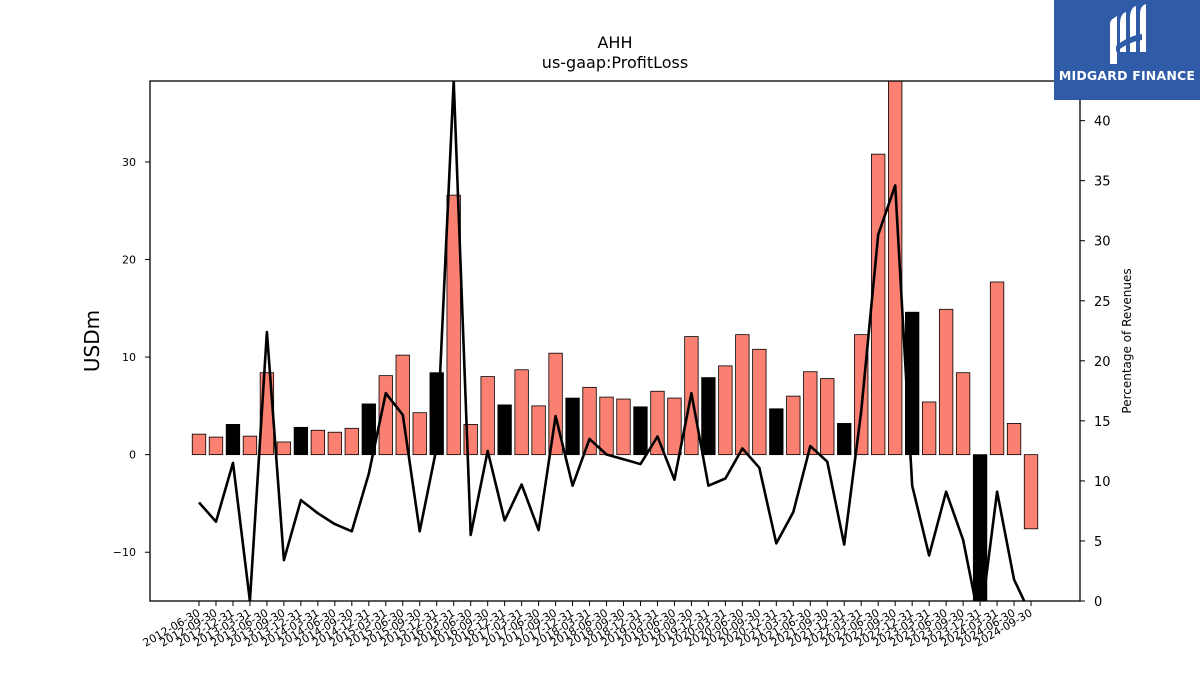 The image size is (1200, 675). I want to click on y-tick-label: 20, so click(129, 260).